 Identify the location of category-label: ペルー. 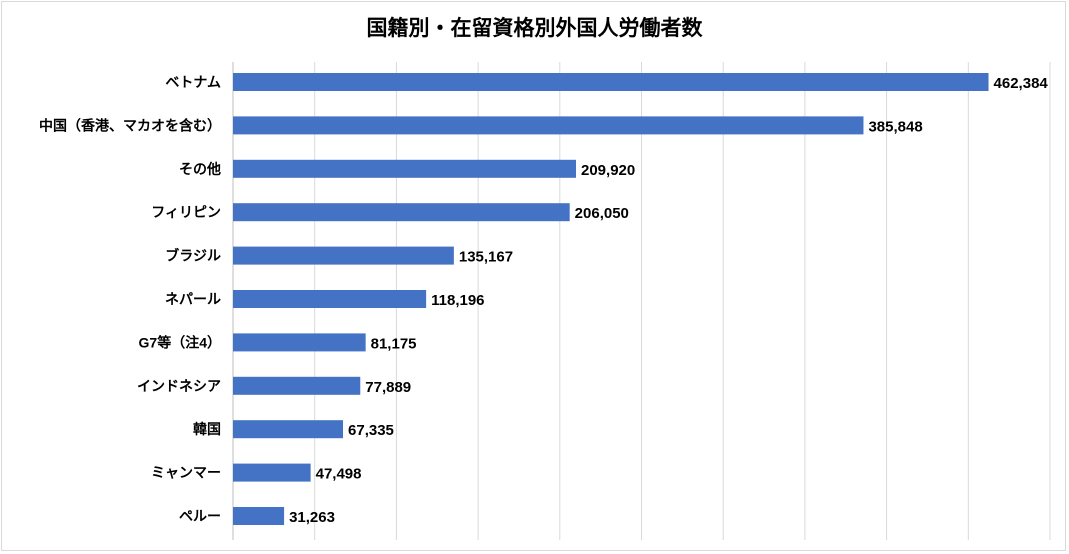
(200, 516).